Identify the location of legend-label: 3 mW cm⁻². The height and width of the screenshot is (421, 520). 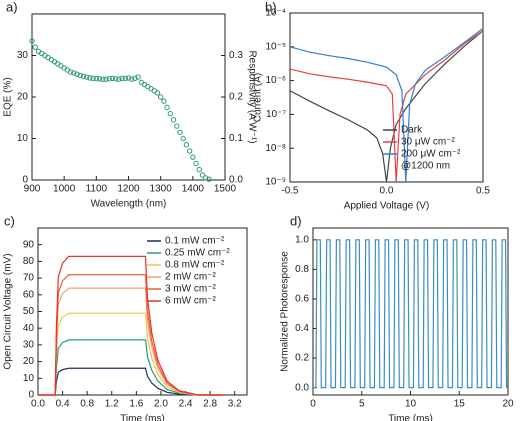
(190, 289).